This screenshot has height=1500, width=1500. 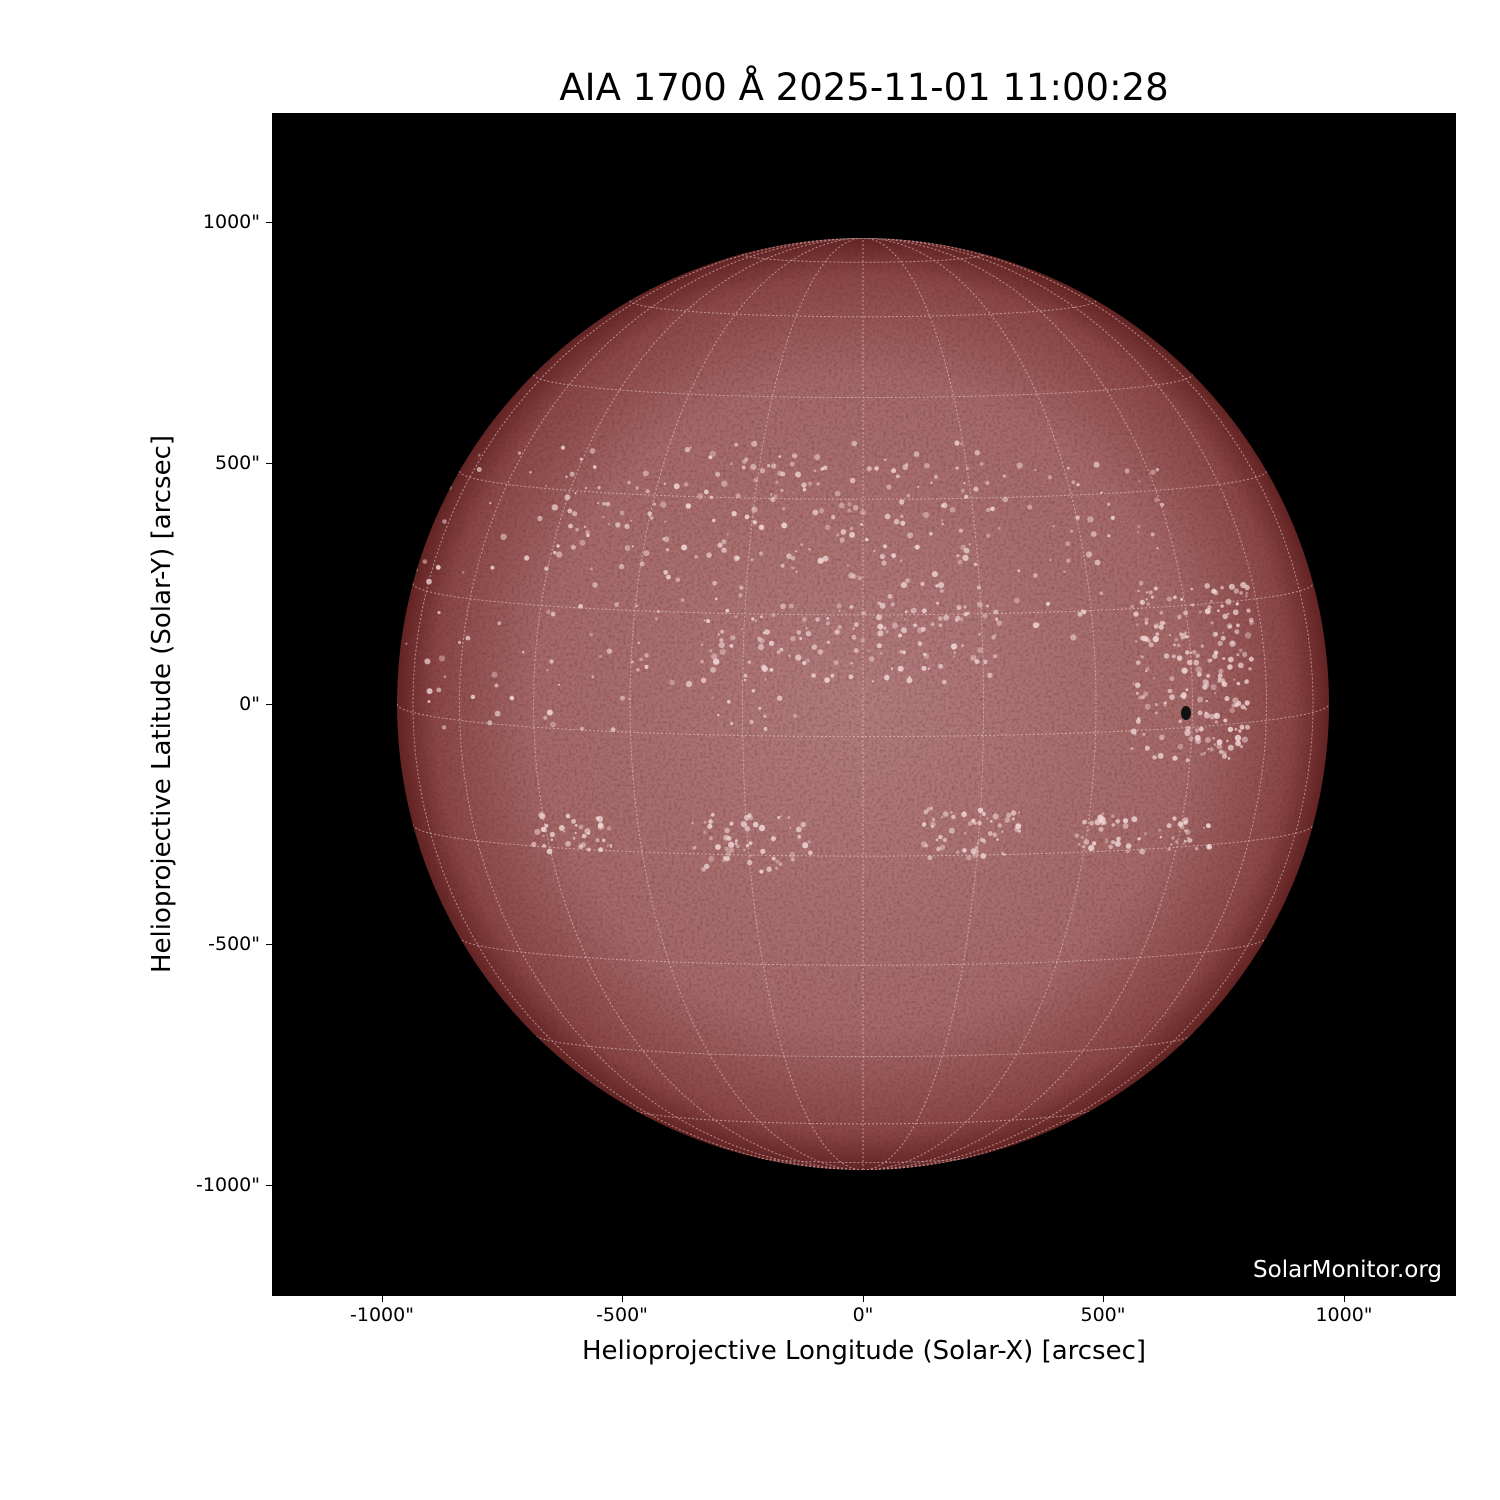 I want to click on plot-title: AIA 1700 Å 2025-11-01 11:00:28, so click(x=864, y=87).